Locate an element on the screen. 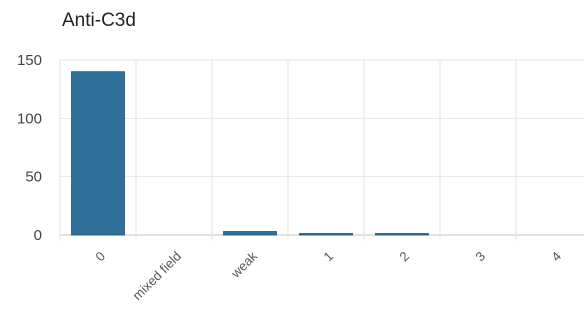 The image size is (584, 320). x-tick-label: 4 is located at coordinates (556, 257).